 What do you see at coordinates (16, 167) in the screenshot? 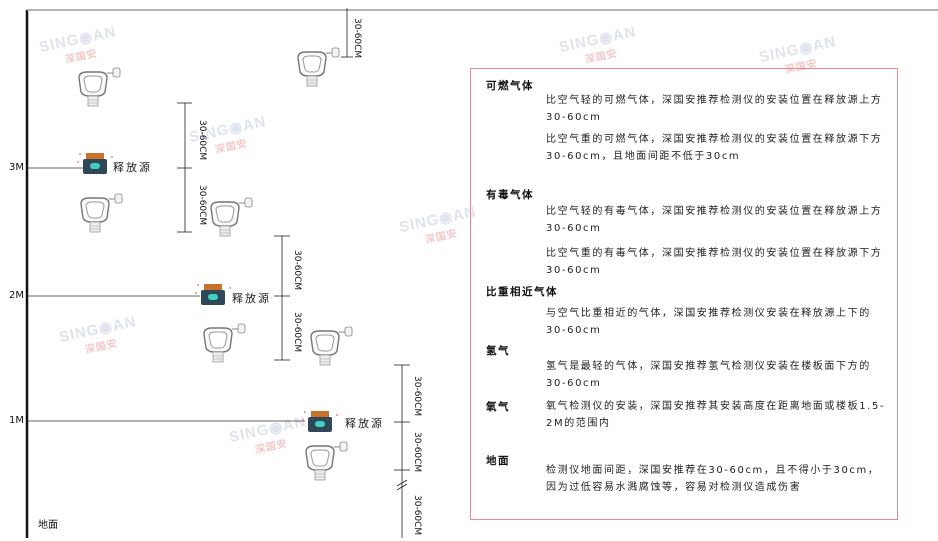
I see `level-label-3m: 3M` at bounding box center [16, 167].